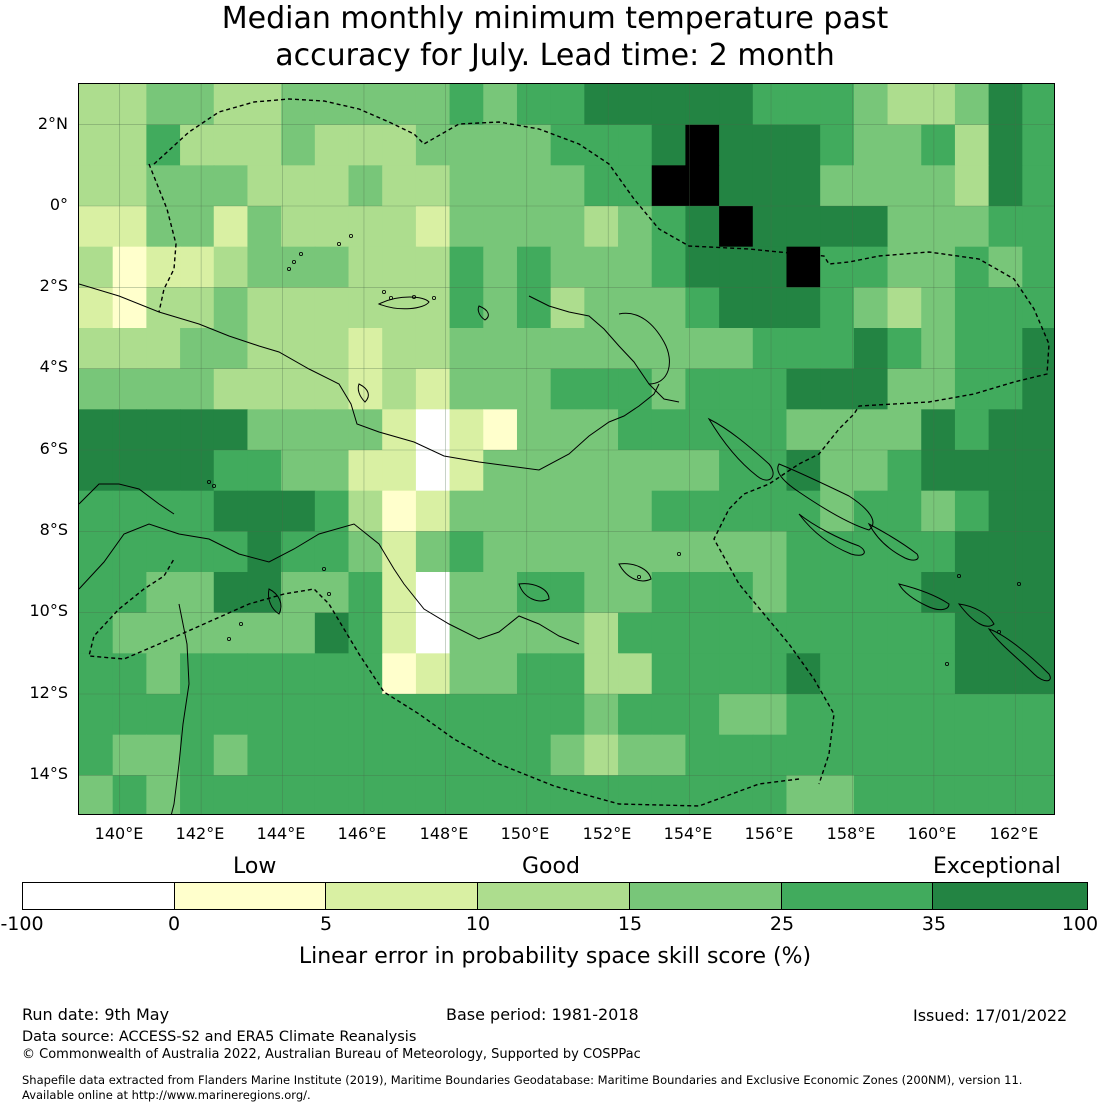  What do you see at coordinates (1014, 833) in the screenshot?
I see `x-tick-label: 162°E` at bounding box center [1014, 833].